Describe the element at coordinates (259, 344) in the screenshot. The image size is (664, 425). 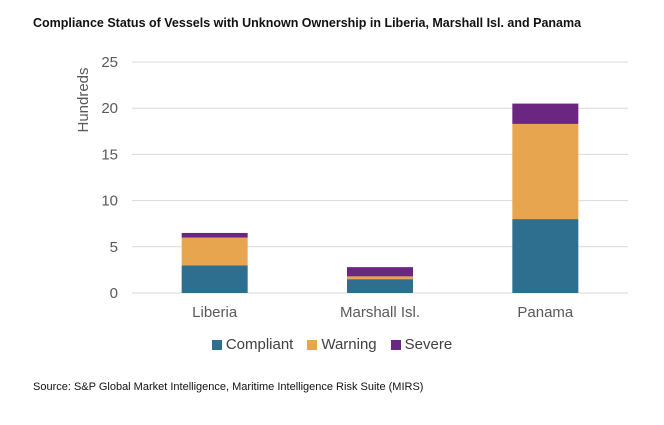
I see `legend-label: Compliant` at that location.